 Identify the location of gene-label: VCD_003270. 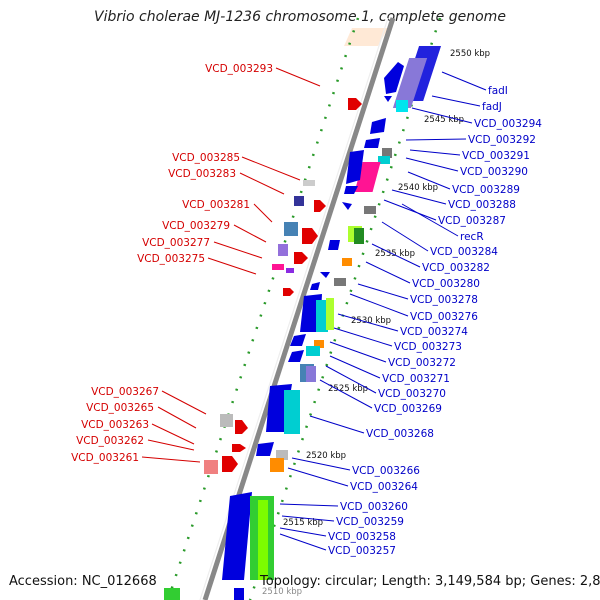
(412, 394).